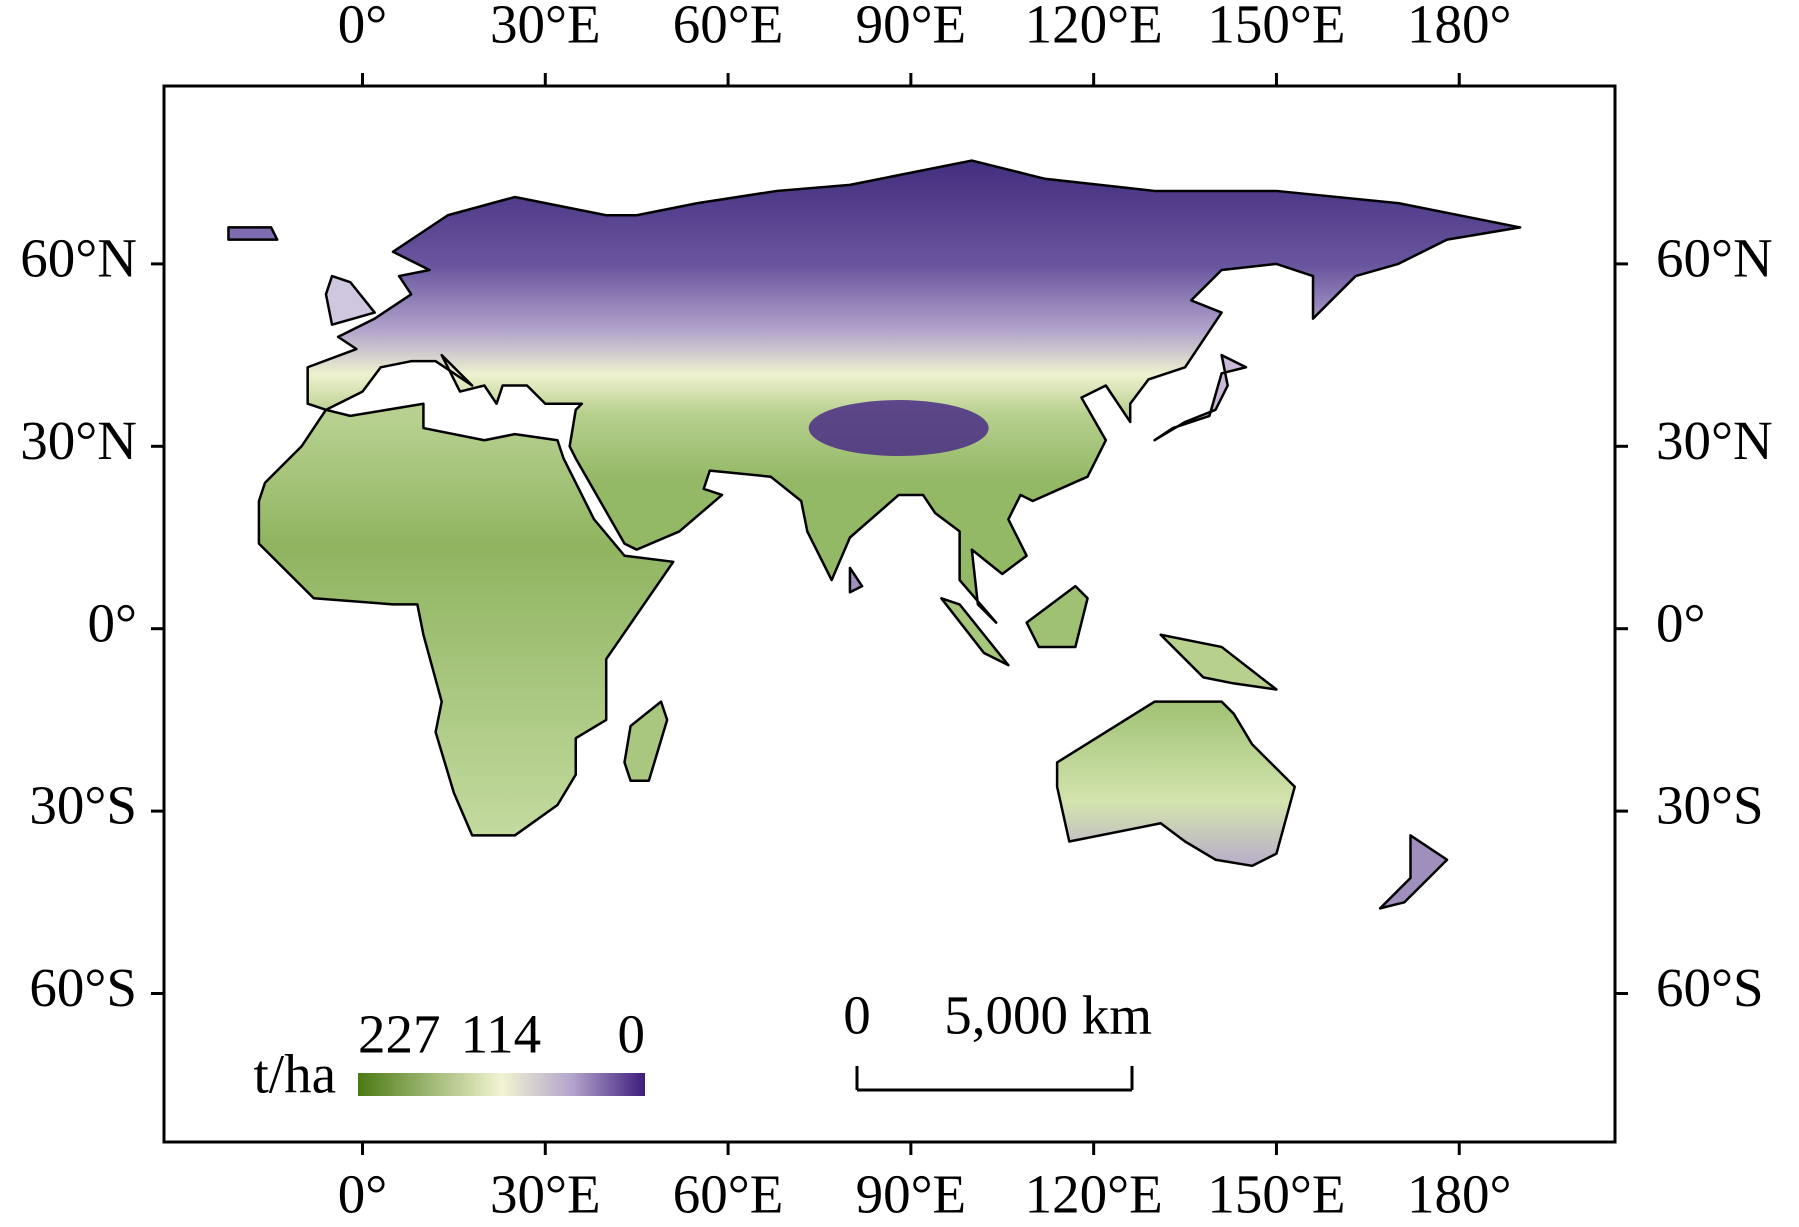 This screenshot has width=1799, height=1227. I want to click on colorbar, so click(501, 1084).